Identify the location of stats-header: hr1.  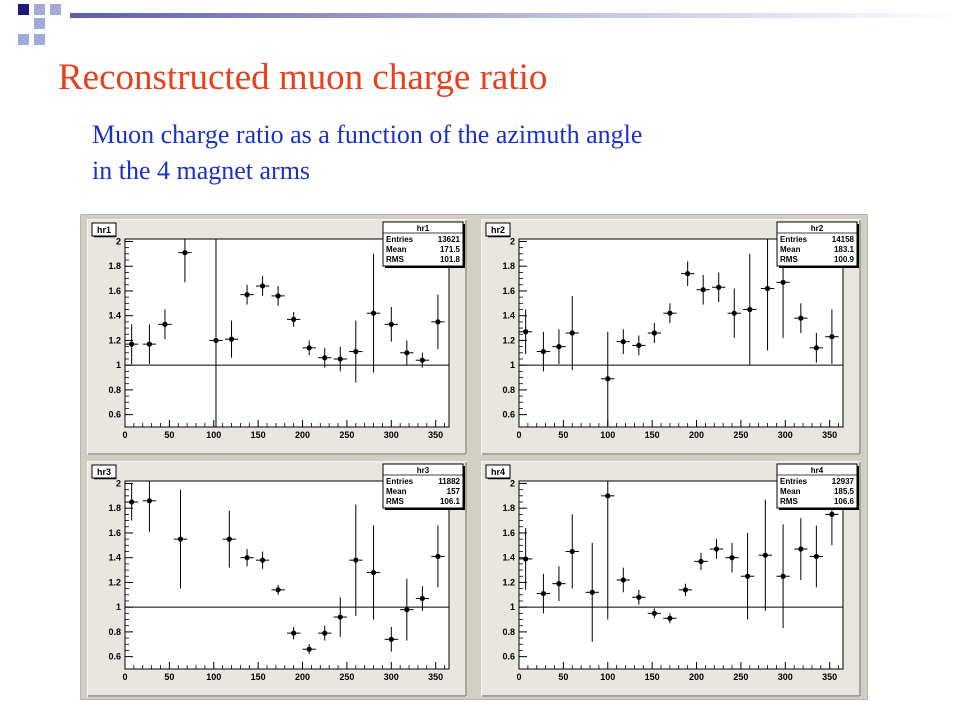
(423, 228).